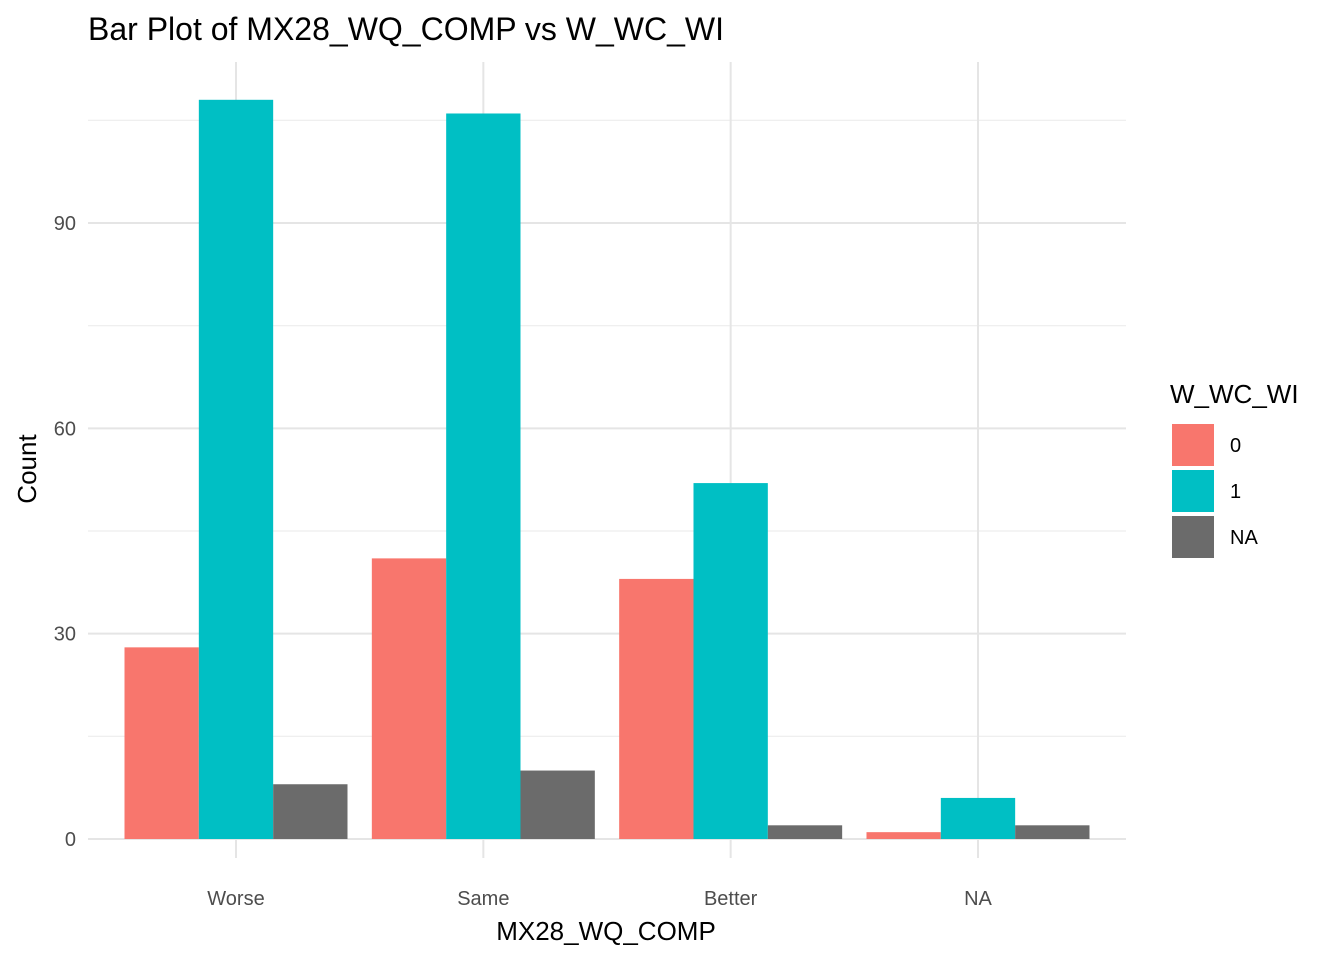 The width and height of the screenshot is (1344, 960). Describe the element at coordinates (1244, 538) in the screenshot. I see `legend-label: NA` at that location.